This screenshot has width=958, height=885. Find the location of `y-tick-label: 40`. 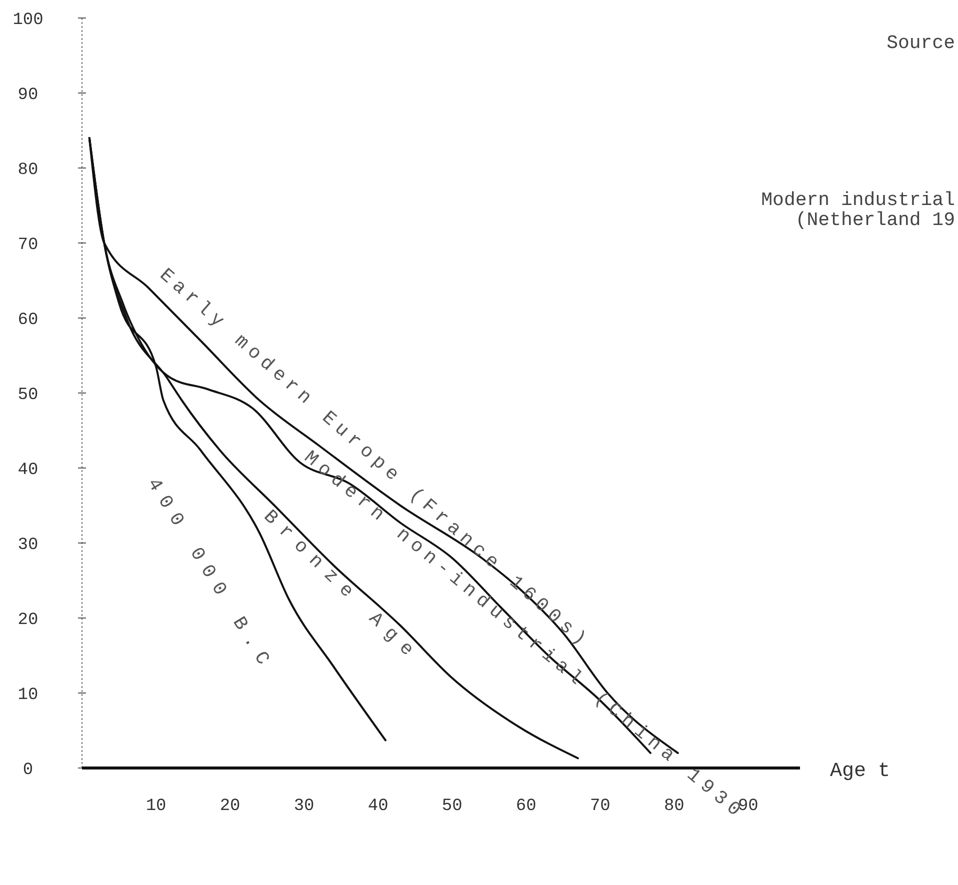

y-tick-label: 40 is located at coordinates (28, 470).